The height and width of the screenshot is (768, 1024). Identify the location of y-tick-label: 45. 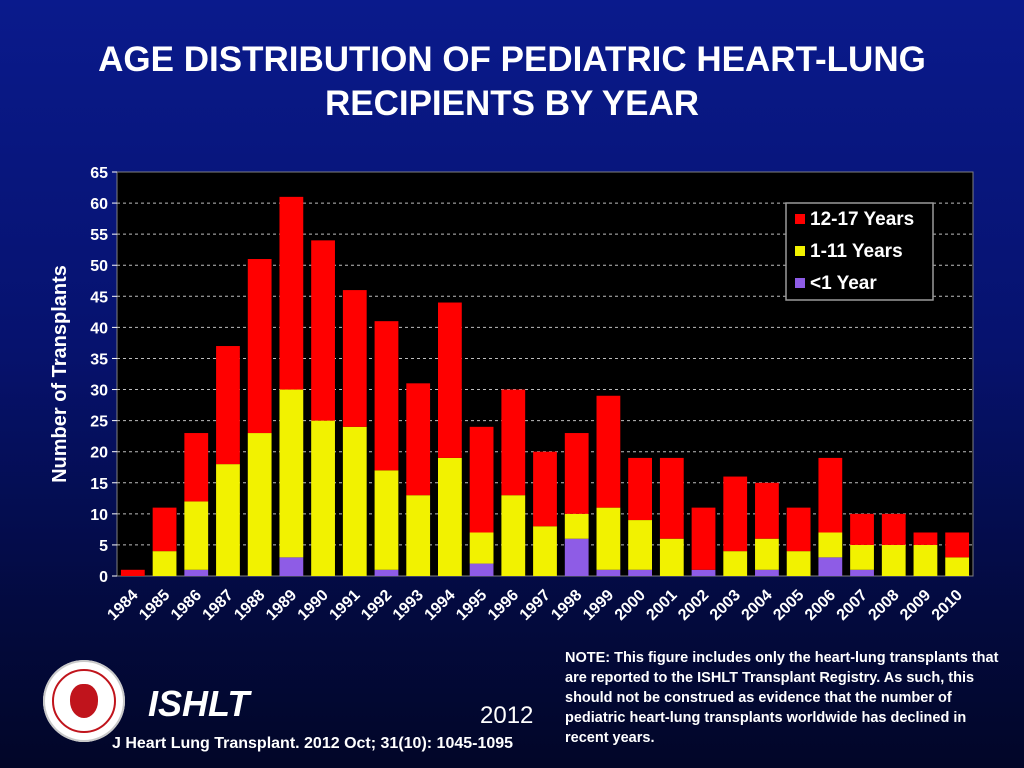
(99, 297).